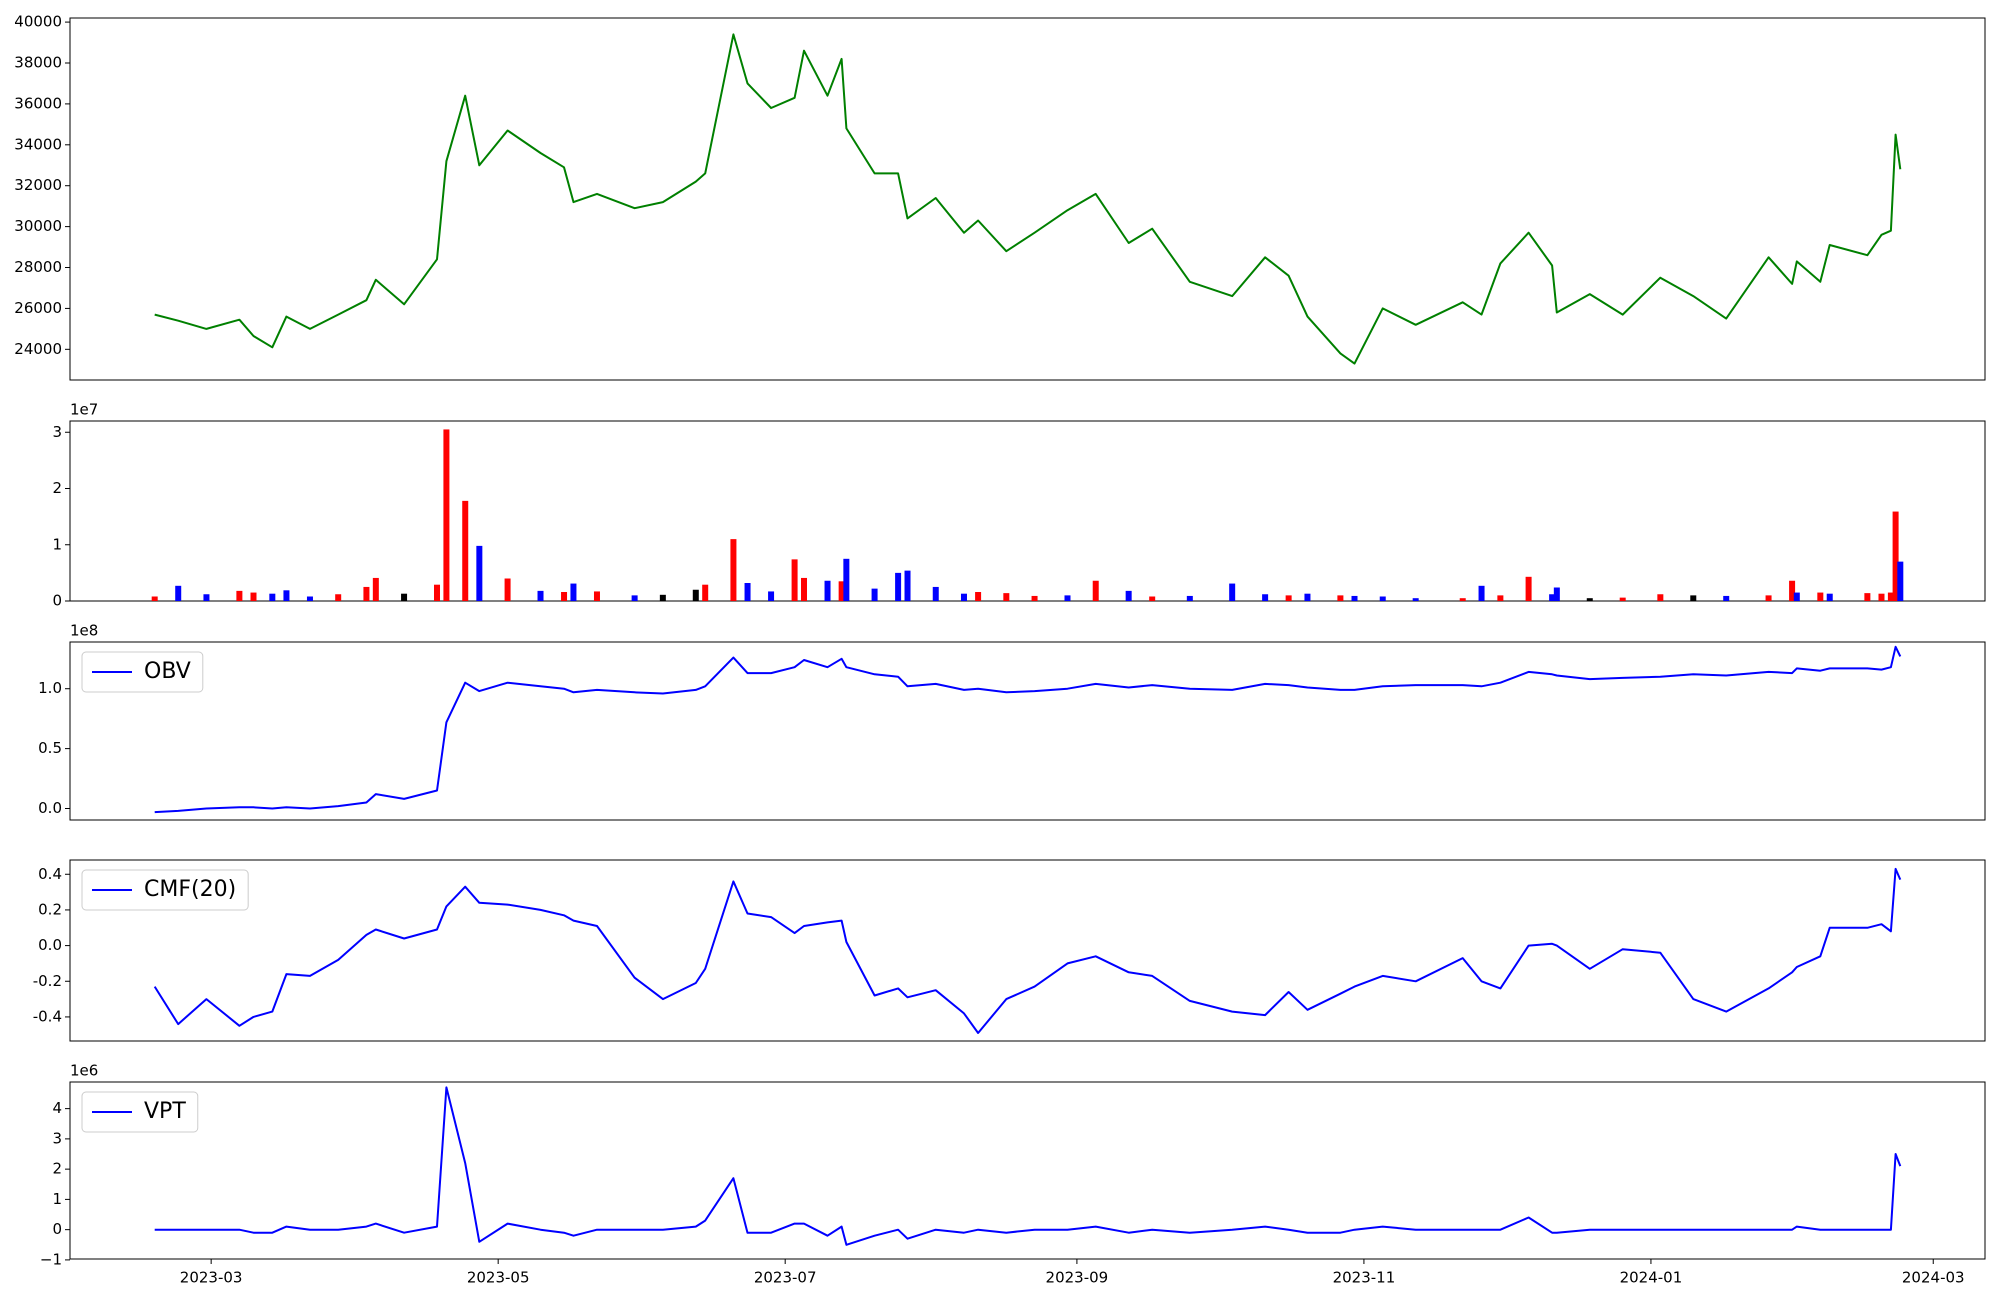 The image size is (2000, 1300). What do you see at coordinates (38, 144) in the screenshot?
I see `y-tick-label: 34000` at bounding box center [38, 144].